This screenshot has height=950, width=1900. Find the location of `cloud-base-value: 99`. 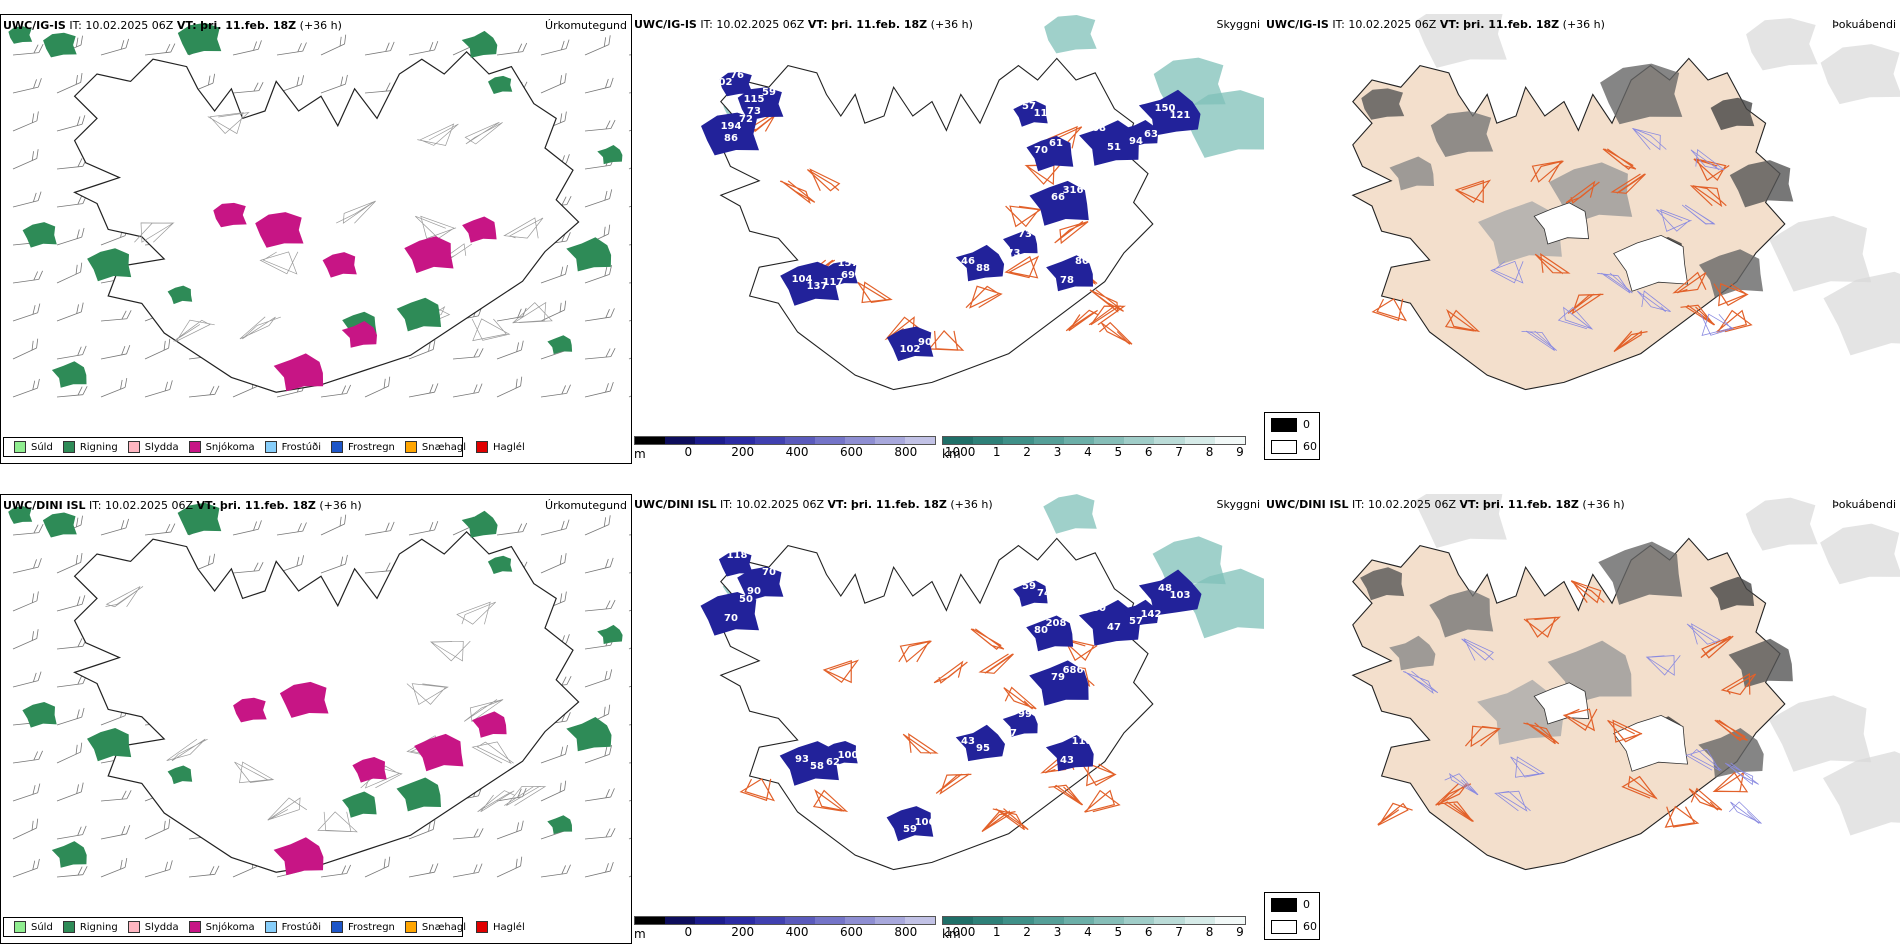

cloud-base-value: 99 is located at coordinates (1025, 714).